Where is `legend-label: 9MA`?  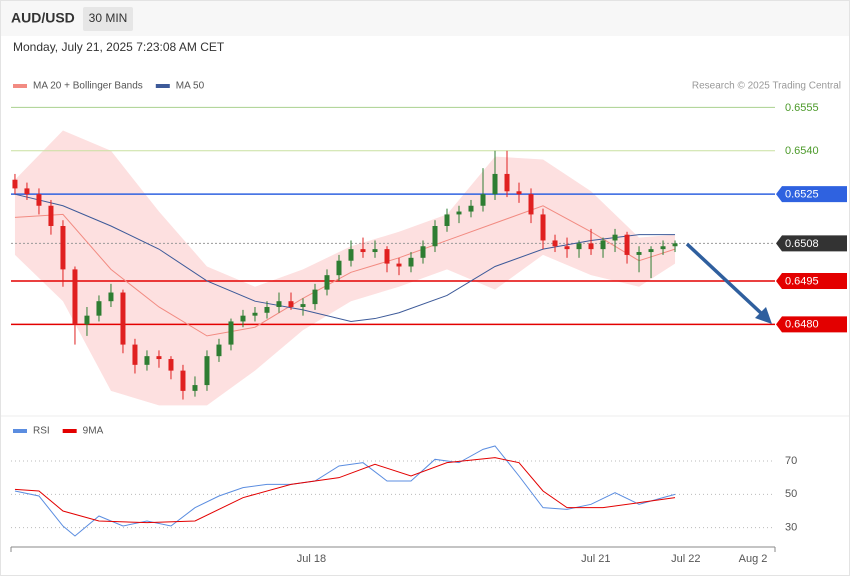
legend-label: 9MA is located at coordinates (93, 431).